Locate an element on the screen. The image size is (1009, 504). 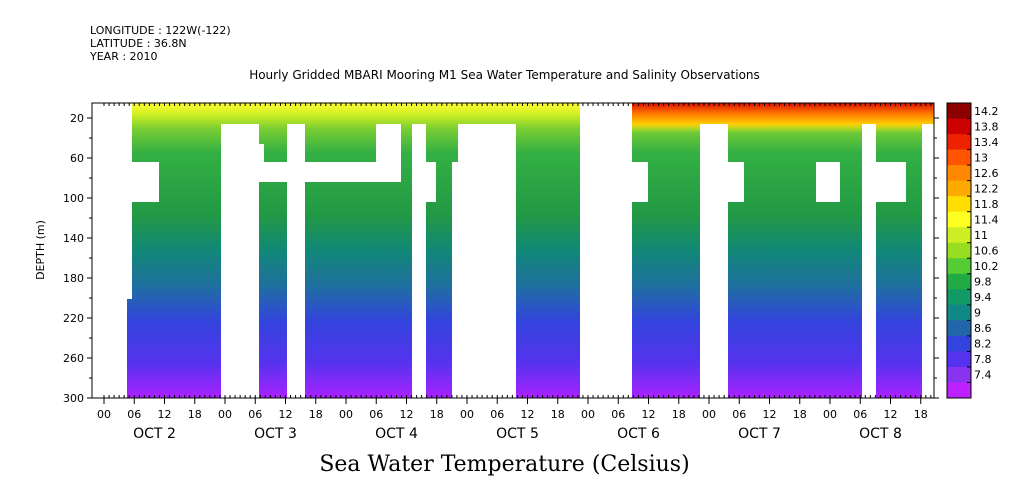
y-tick-label: 100 is located at coordinates (73, 198).